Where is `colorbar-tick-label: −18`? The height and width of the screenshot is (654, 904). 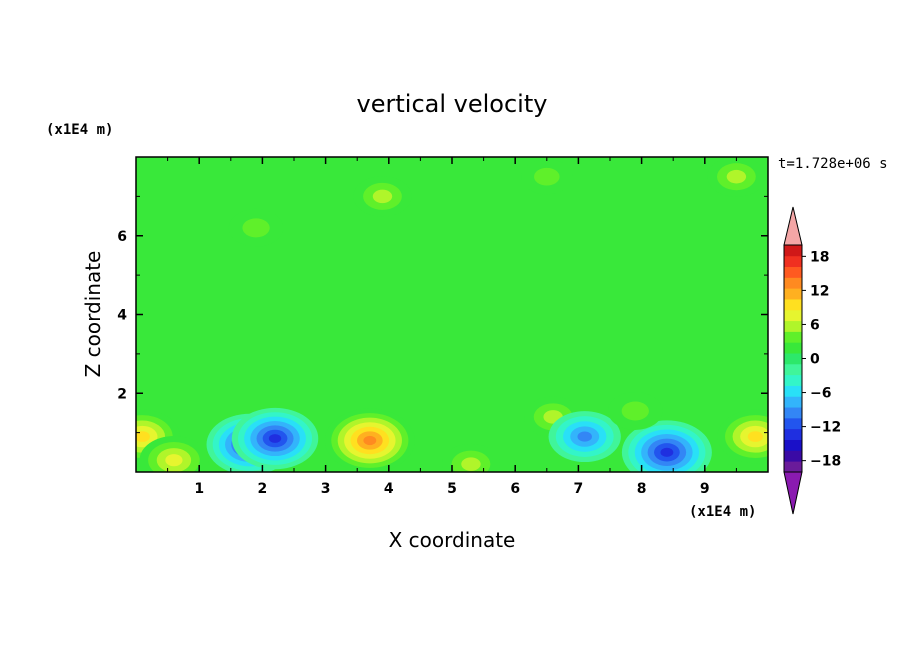 colorbar-tick-label: −18 is located at coordinates (825, 462).